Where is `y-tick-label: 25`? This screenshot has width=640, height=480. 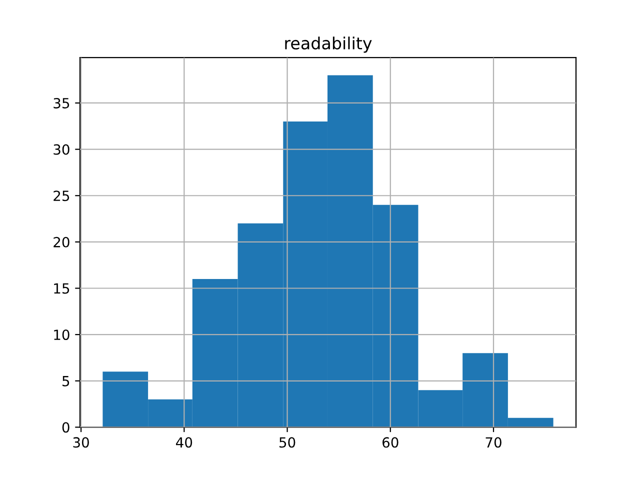 y-tick-label: 25 is located at coordinates (62, 196).